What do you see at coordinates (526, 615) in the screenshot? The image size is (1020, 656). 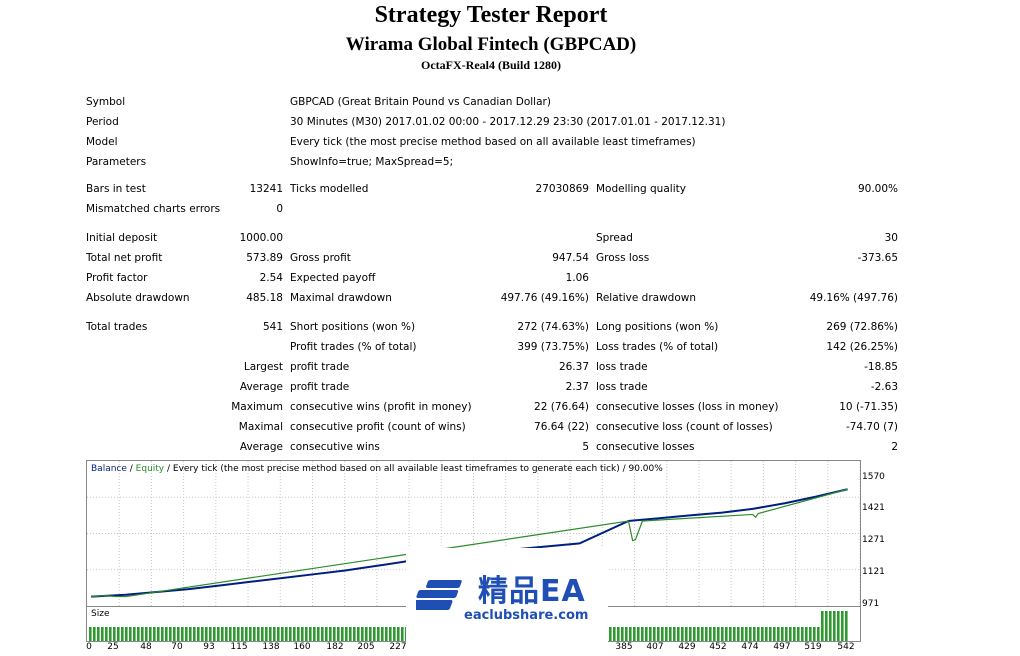 I see `watermark-url: eaclubshare.com` at bounding box center [526, 615].